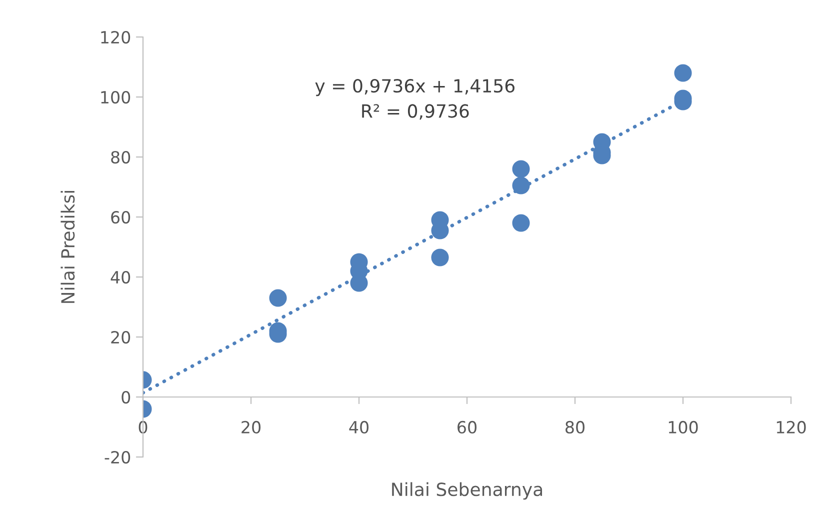 This screenshot has width=825, height=521. Describe the element at coordinates (575, 427) in the screenshot. I see `x-tick-label: 80` at that location.